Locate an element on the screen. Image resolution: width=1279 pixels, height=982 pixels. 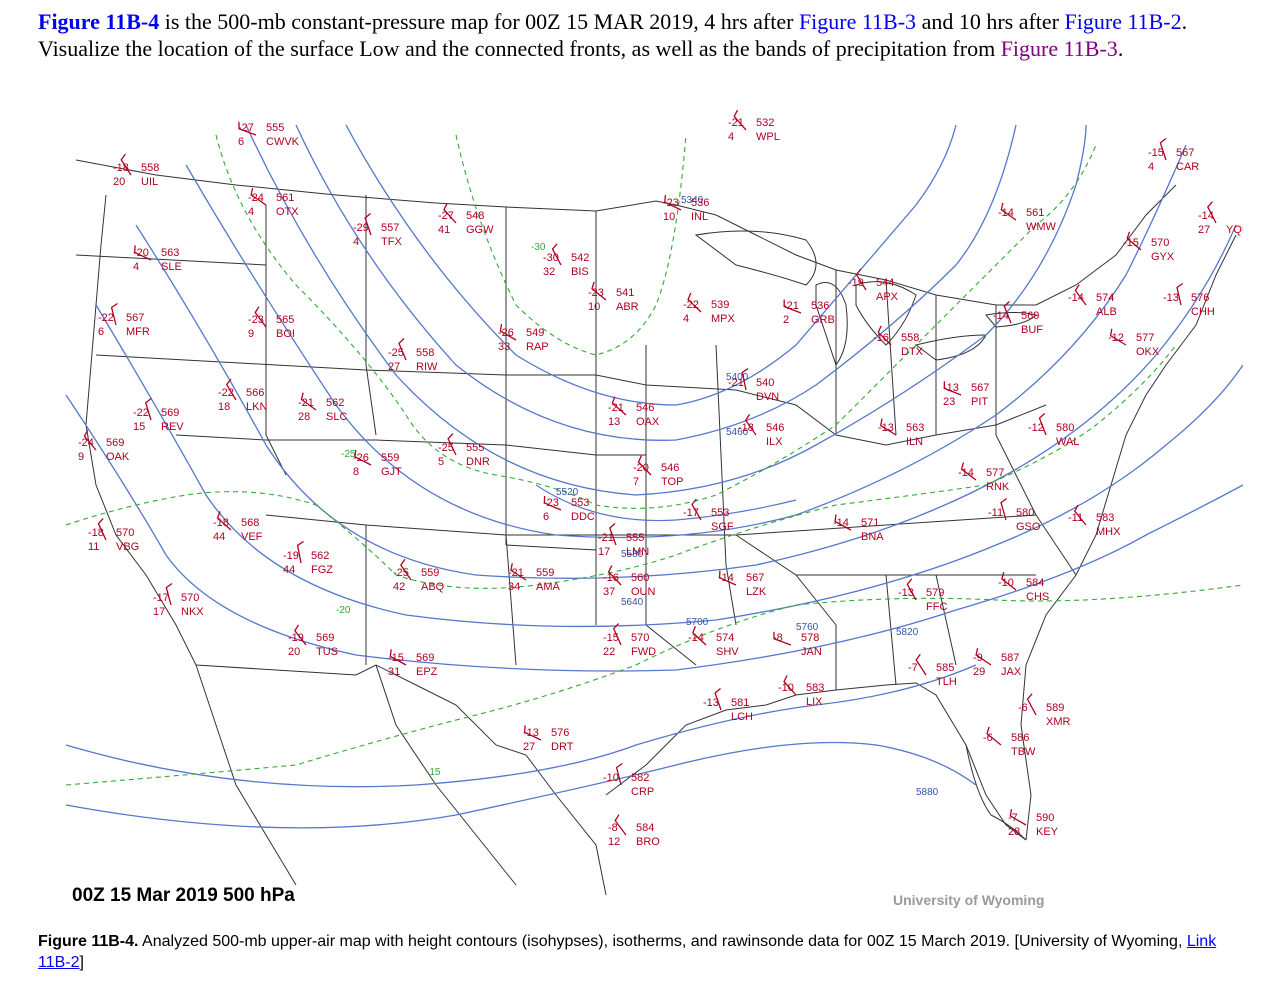
station-tbw: -6 586 TBW is located at coordinates (1009, 742).